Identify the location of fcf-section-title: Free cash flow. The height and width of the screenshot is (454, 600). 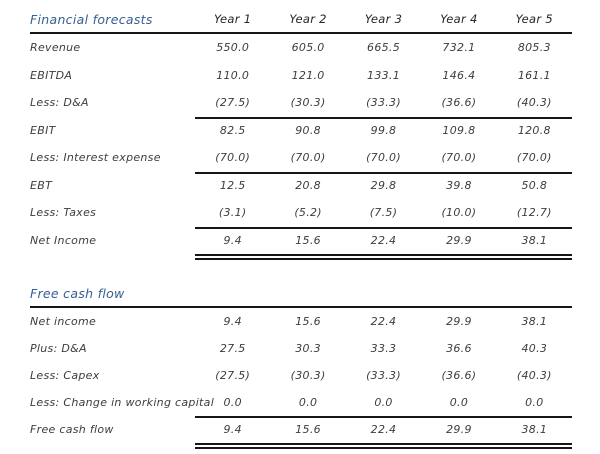
(77, 293).